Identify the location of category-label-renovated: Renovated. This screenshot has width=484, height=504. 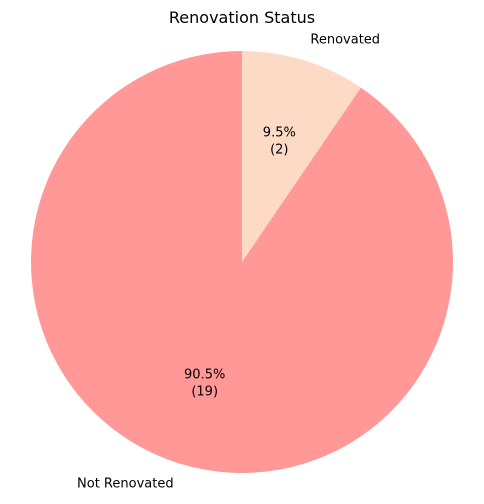
(345, 40).